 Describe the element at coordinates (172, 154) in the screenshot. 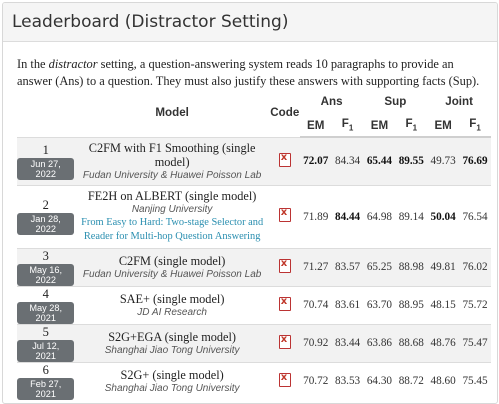

I see `model-name: C2FM with F1 Smoothing (single model)` at that location.